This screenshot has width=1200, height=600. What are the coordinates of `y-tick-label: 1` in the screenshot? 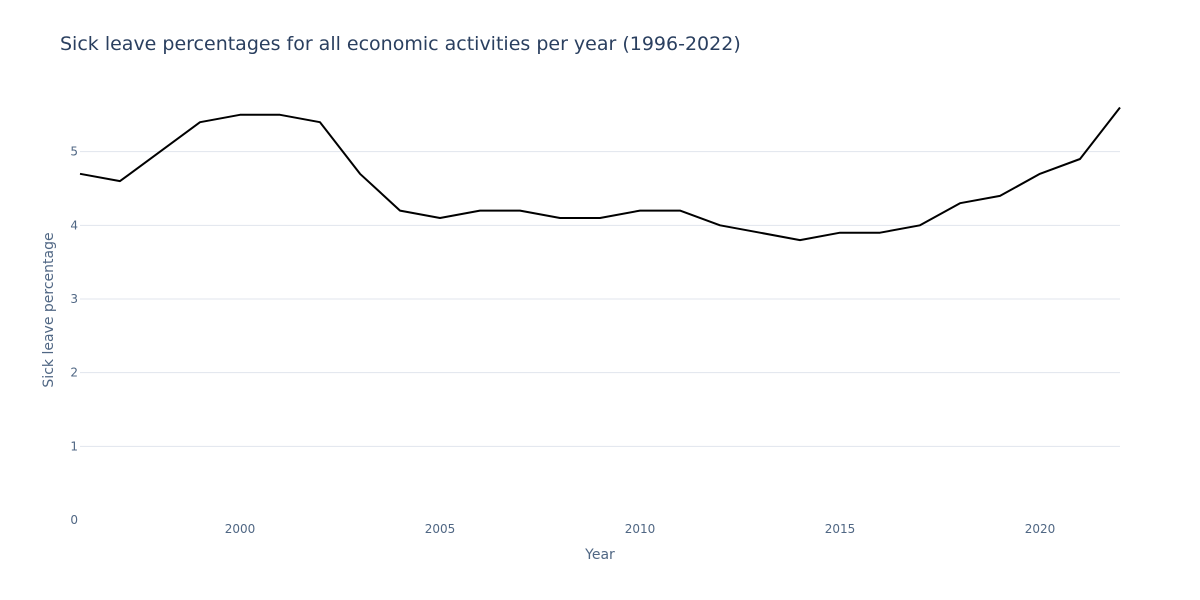 It's located at (74, 446).